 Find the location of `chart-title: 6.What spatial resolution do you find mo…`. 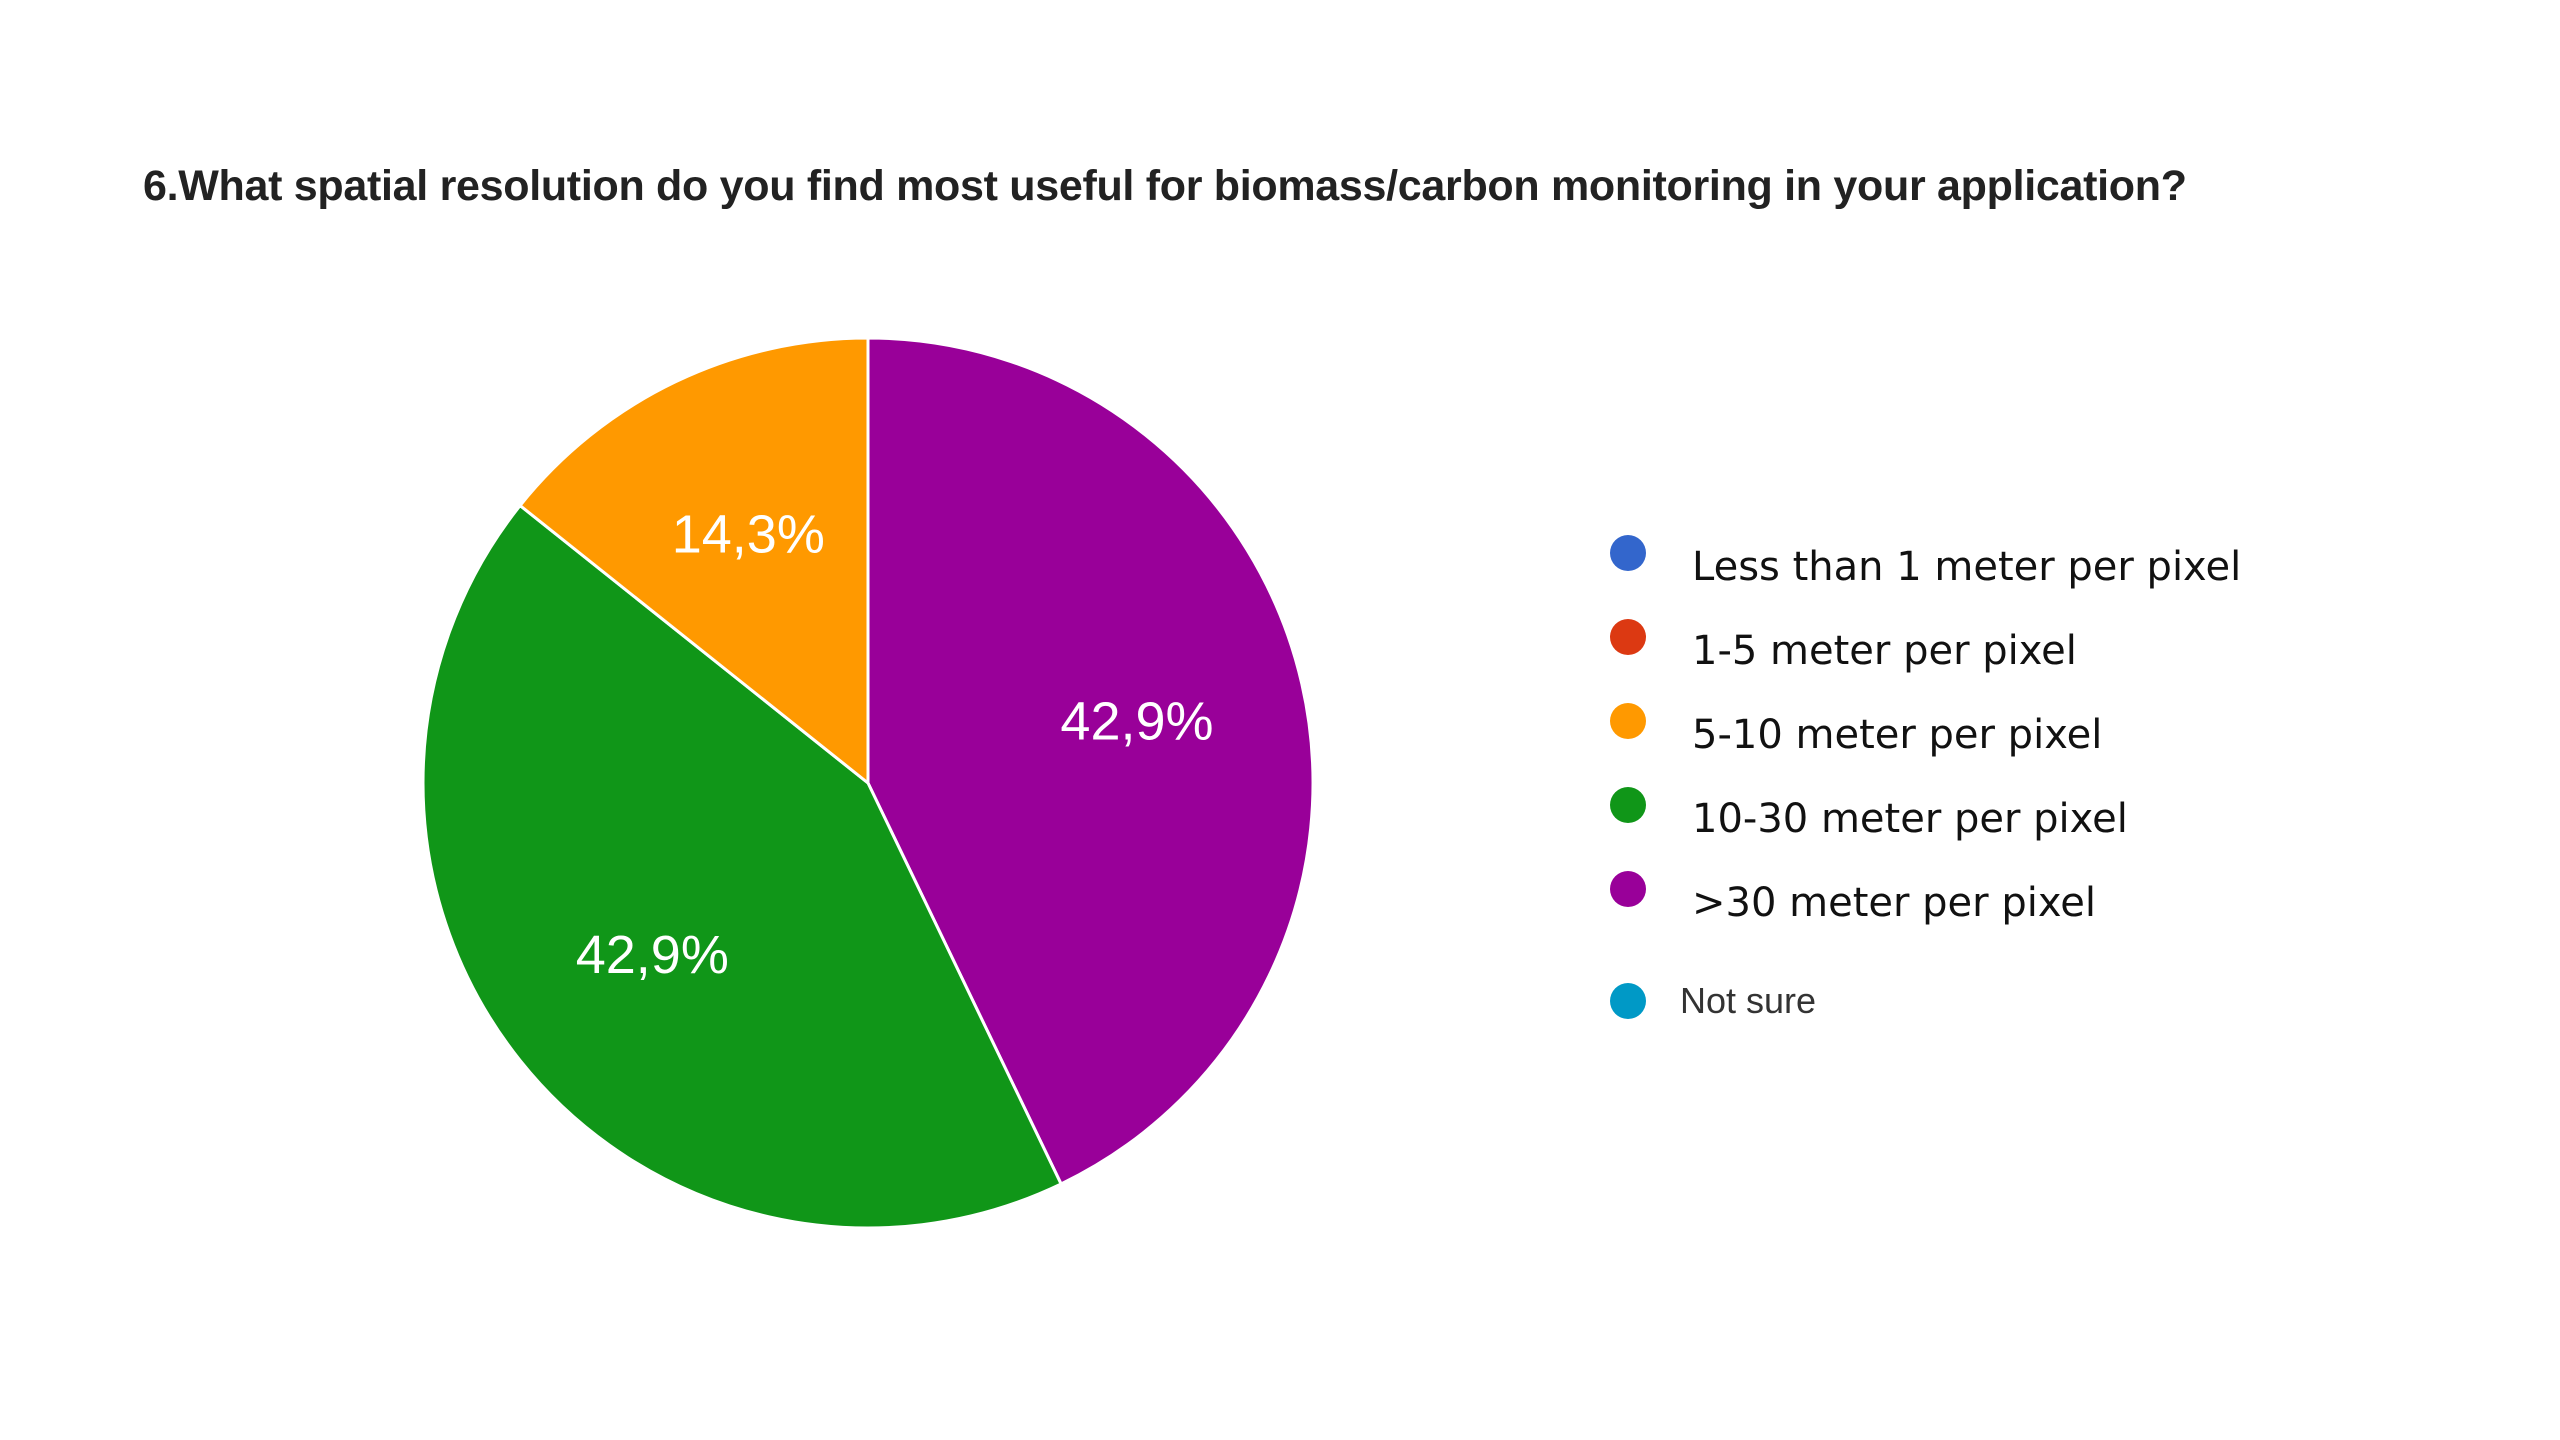

chart-title: 6.What spatial resolution do you find mo… is located at coordinates (1165, 186).